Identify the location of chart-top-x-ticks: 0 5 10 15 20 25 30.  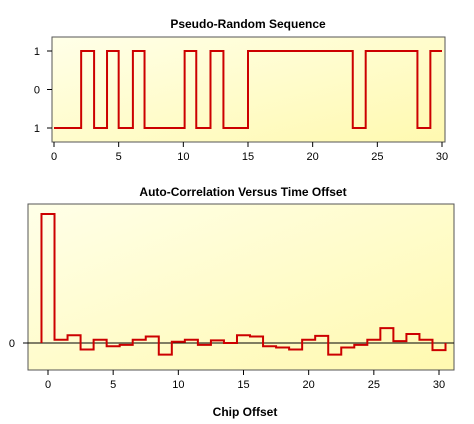
(249, 152).